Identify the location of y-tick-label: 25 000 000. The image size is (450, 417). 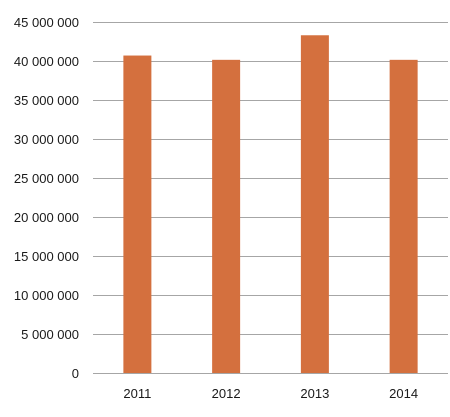
(46, 178).